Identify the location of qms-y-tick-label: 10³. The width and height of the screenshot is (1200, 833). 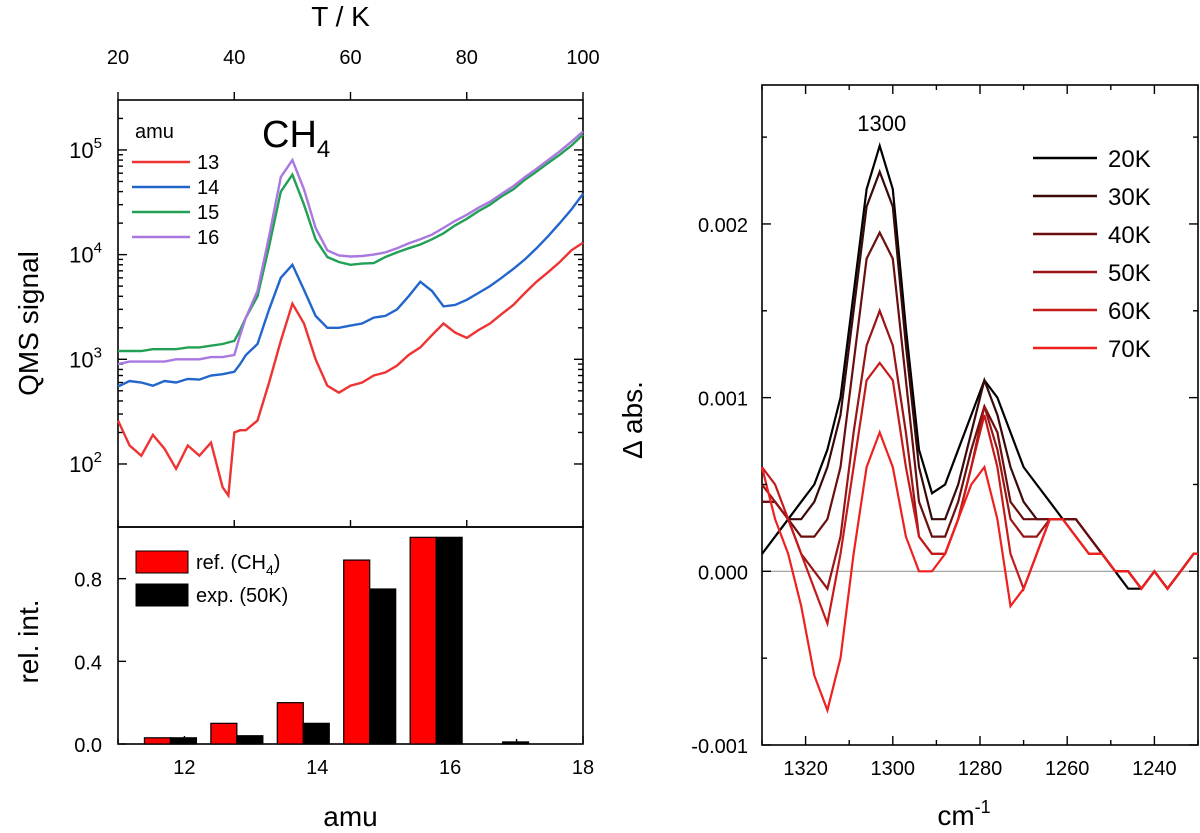
(85, 358).